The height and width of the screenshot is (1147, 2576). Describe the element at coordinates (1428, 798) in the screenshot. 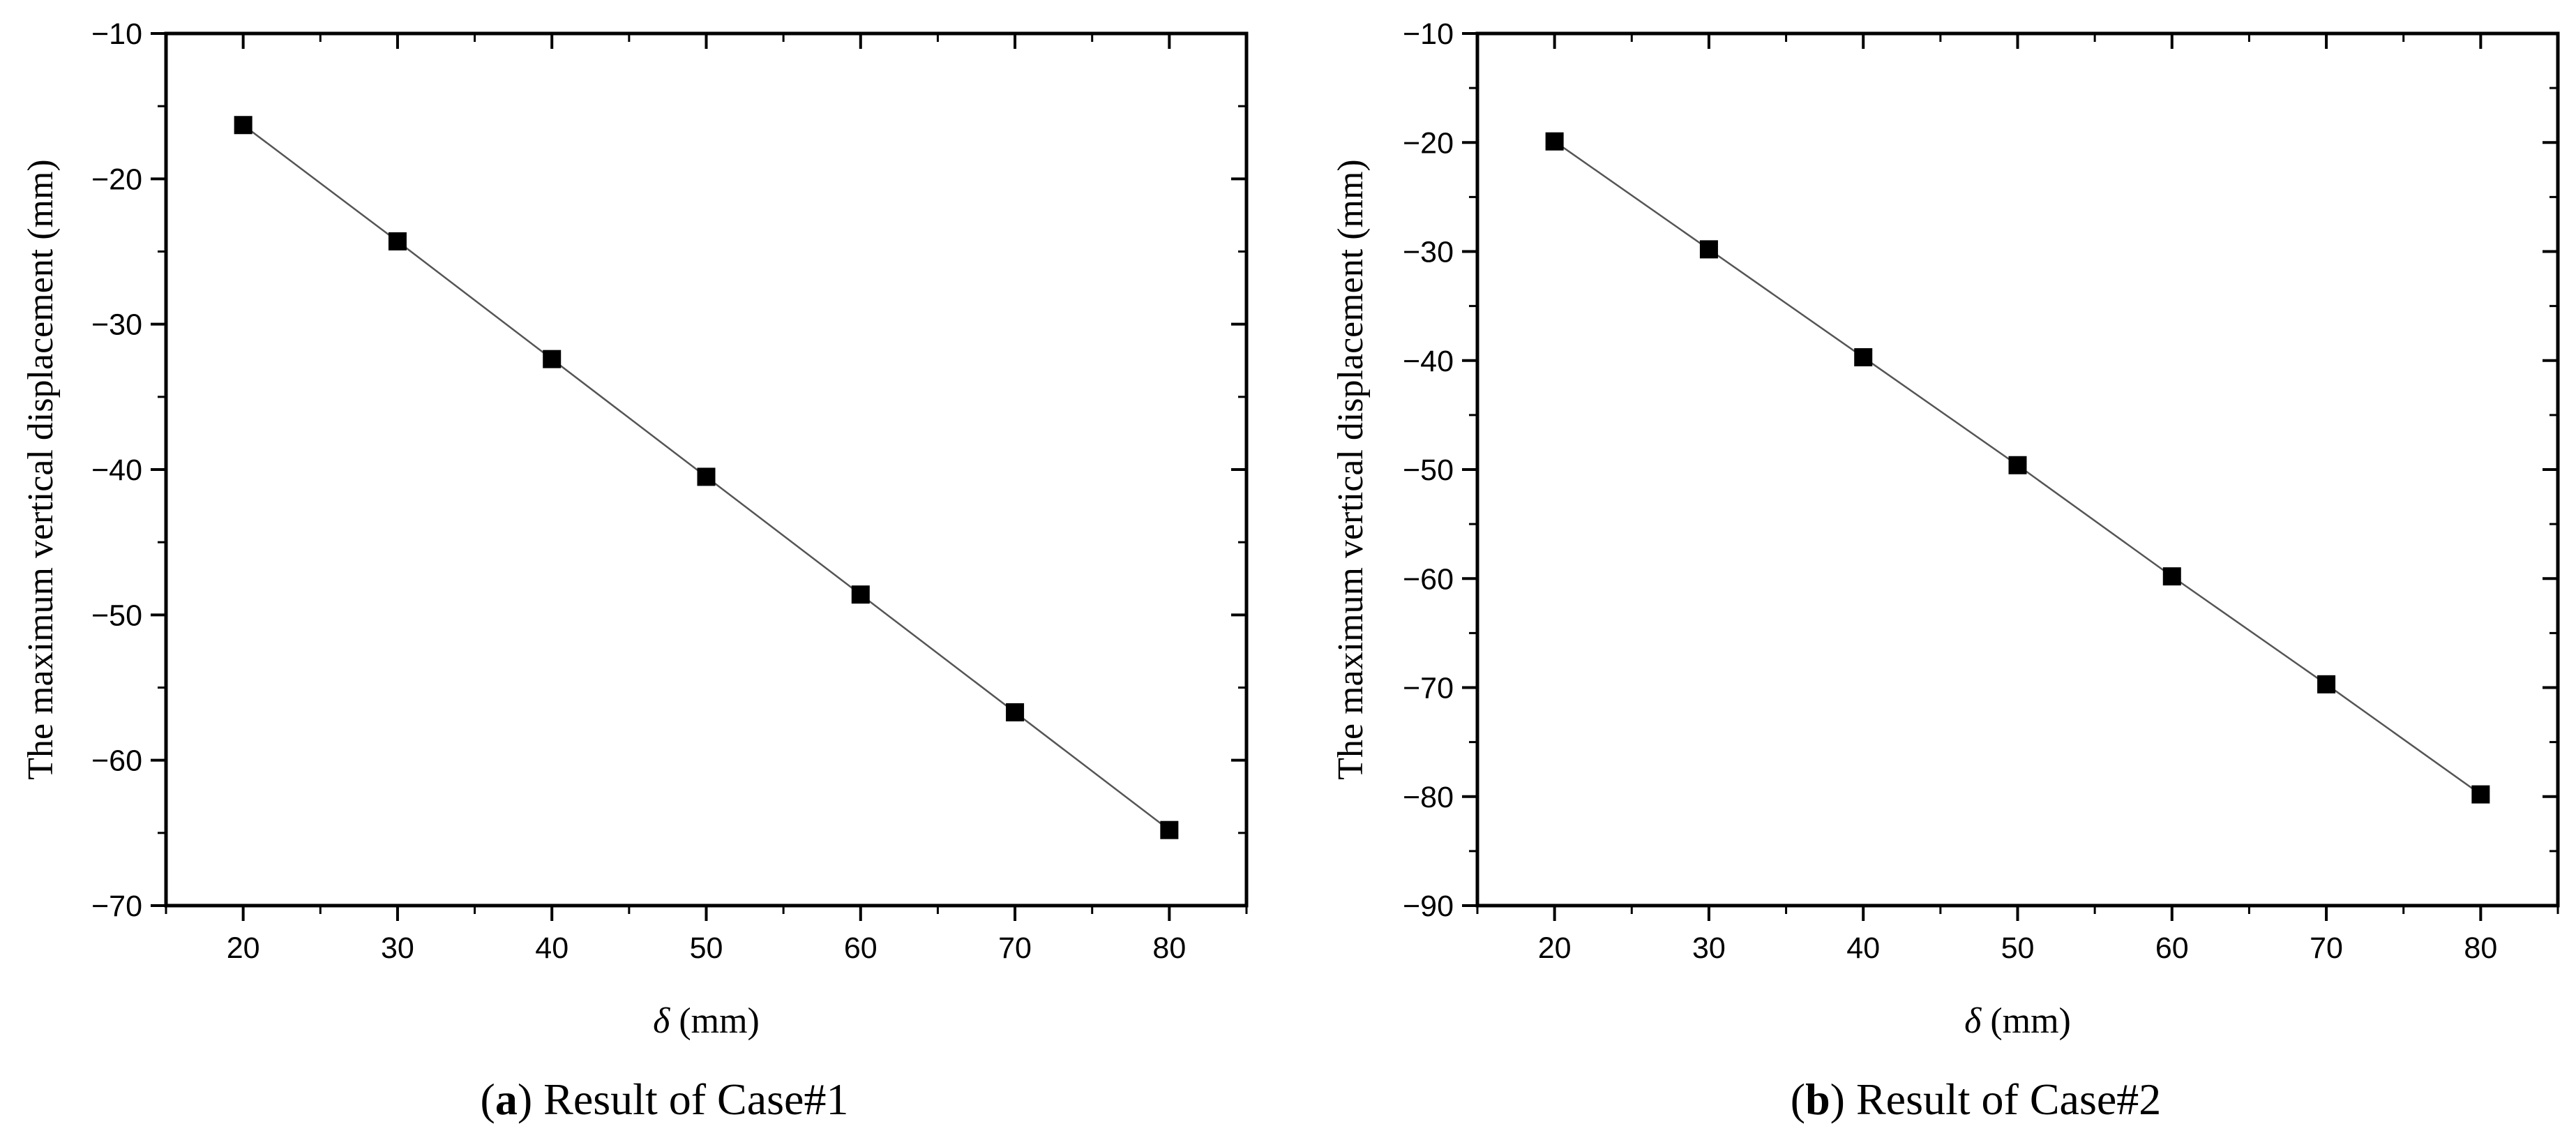

I see `y-tick-label: −80` at that location.